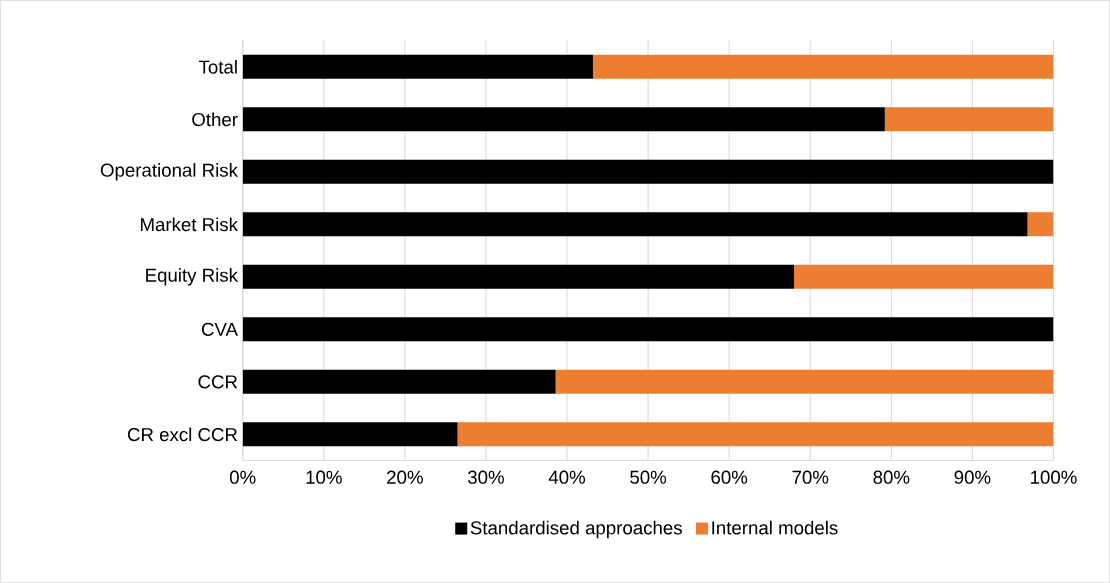  What do you see at coordinates (182, 434) in the screenshot?
I see `y-tick-label: CR excl CCR` at bounding box center [182, 434].